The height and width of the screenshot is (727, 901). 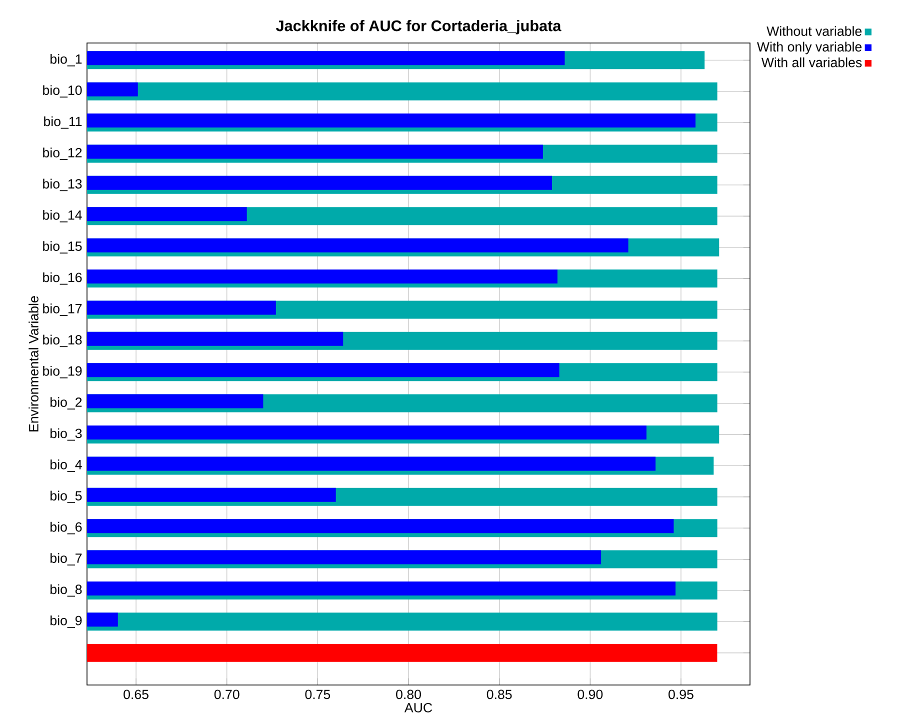 What do you see at coordinates (66, 590) in the screenshot?
I see `y-tick-label: bio_8` at bounding box center [66, 590].